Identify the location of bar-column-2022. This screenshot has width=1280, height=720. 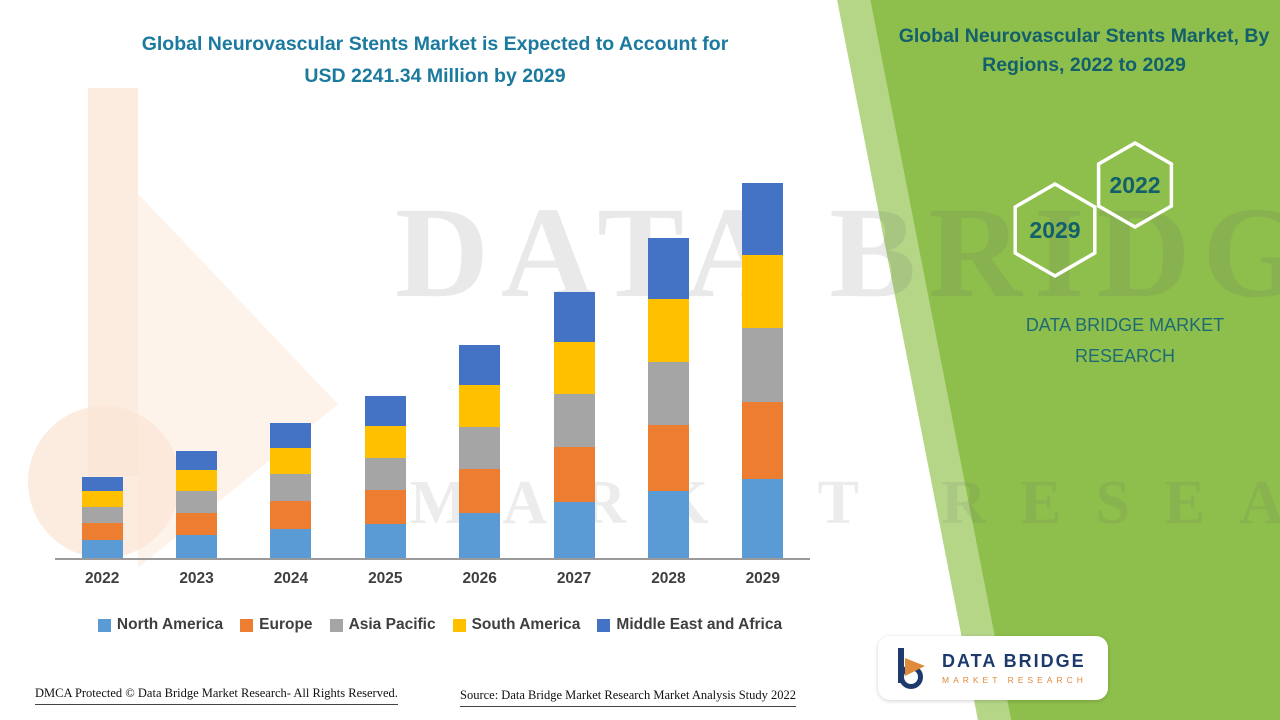
(102, 369).